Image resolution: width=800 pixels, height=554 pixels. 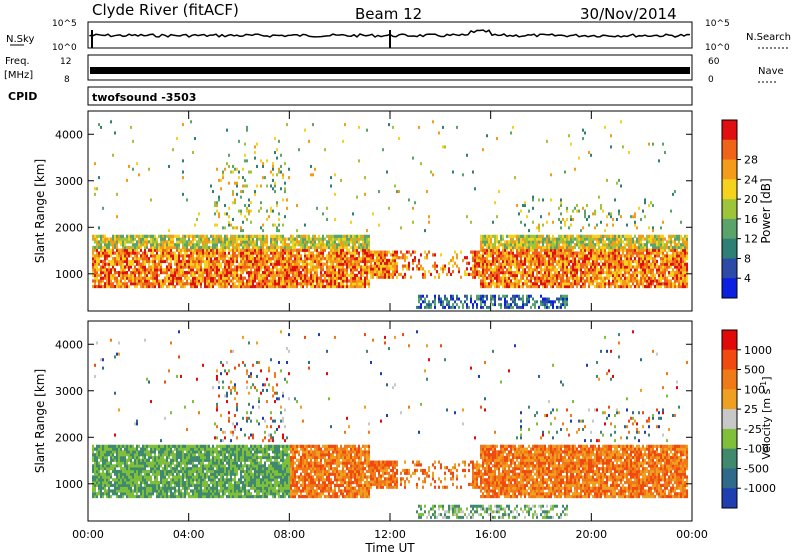 What do you see at coordinates (717, 24) in the screenshot?
I see `nsearch-tick-top: 10^5` at bounding box center [717, 24].